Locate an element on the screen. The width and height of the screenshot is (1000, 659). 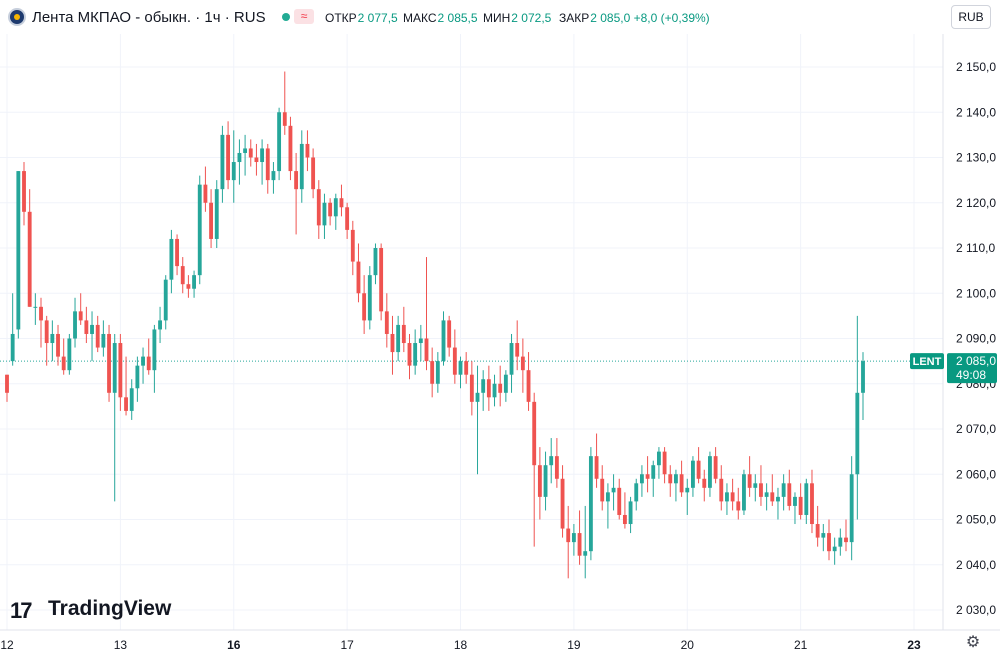
x-axis-tick-label: 21 is located at coordinates (801, 645).